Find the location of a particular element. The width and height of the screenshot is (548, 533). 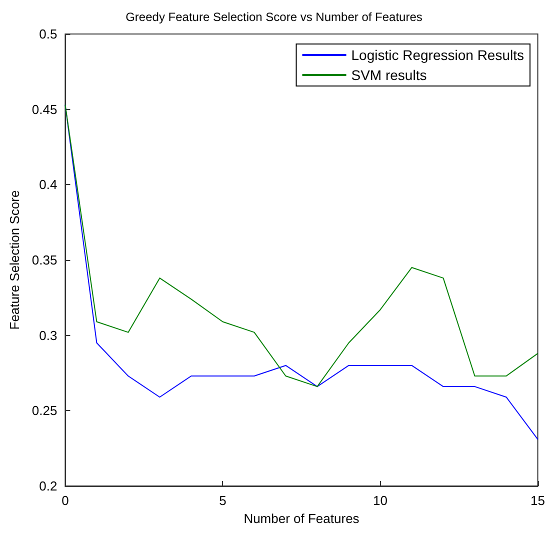

legend-label: SVM results is located at coordinates (389, 75).